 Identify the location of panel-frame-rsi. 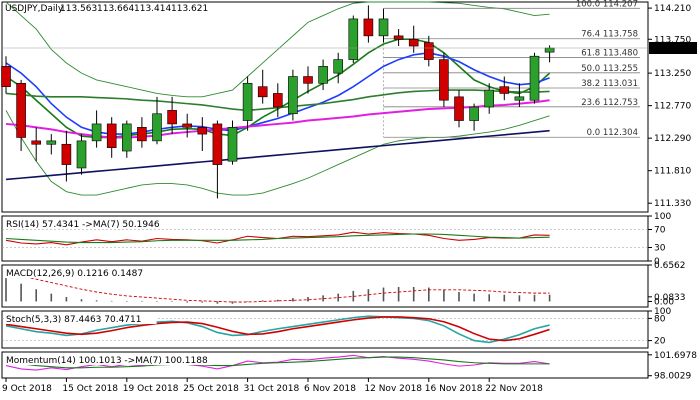
(325, 238).